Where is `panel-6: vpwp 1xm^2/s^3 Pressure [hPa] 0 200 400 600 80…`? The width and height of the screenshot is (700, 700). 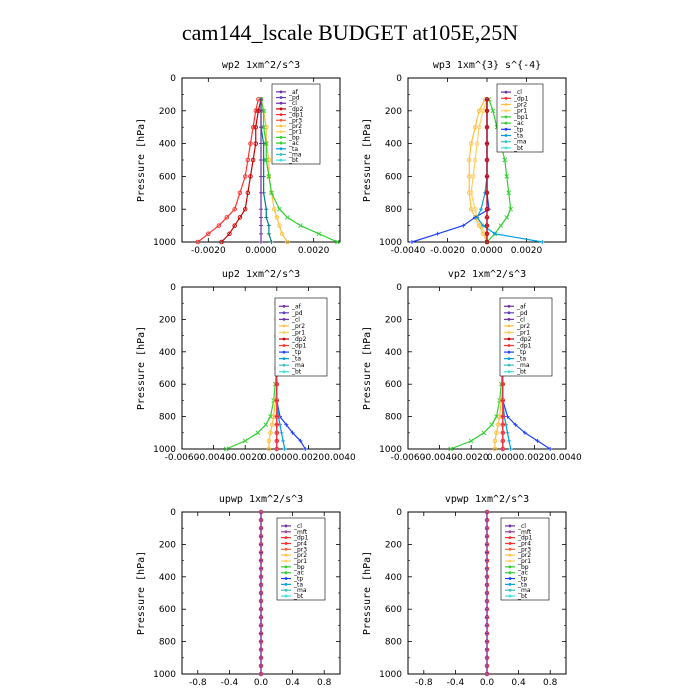
panel-6: vpwp 1xm^2/s^3 Pressure [hPa] 0 200 400 600 80… is located at coordinates (464, 591).